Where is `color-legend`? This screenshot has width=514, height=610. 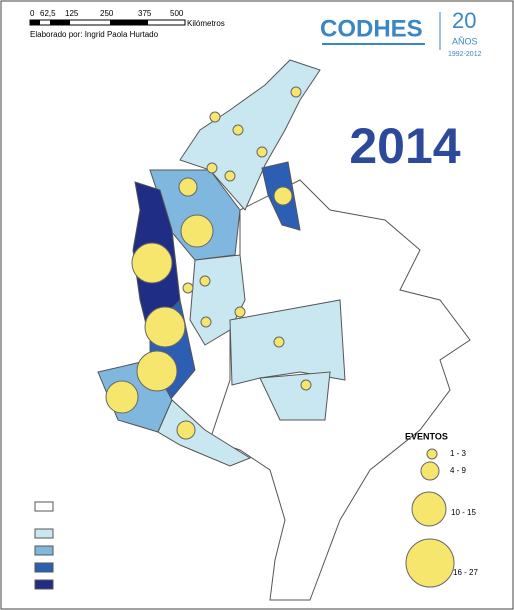
color-legend is located at coordinates (44, 545).